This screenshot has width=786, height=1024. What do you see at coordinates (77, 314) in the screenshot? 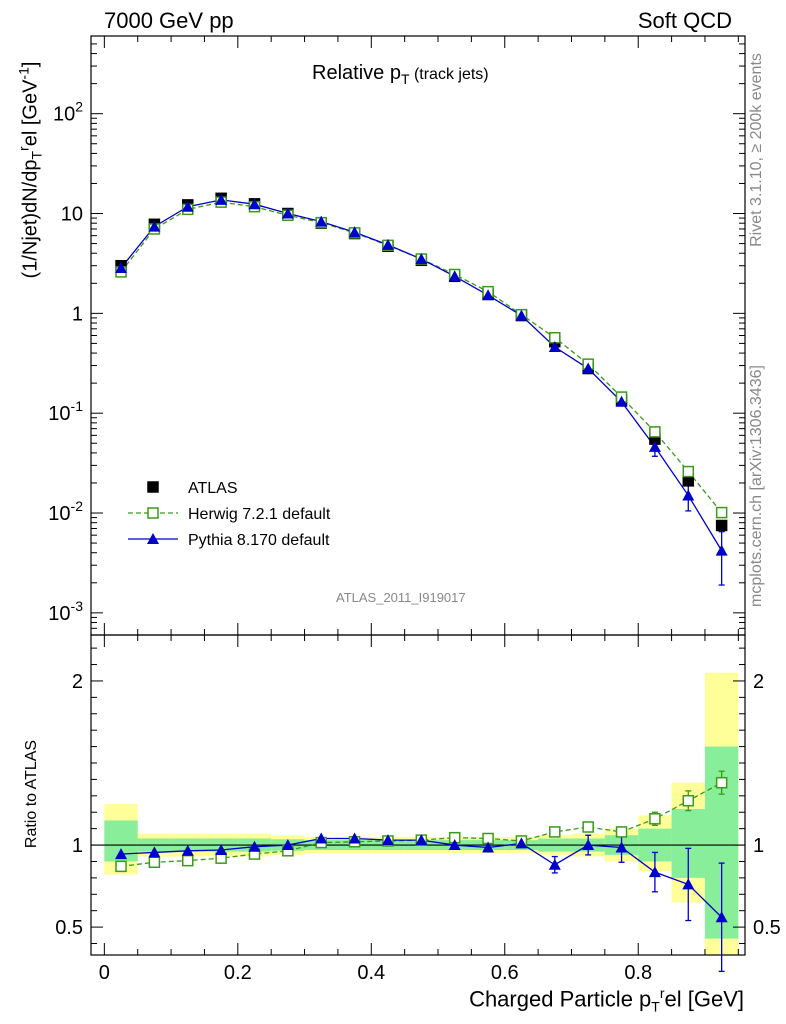
I see `y-tick-label-top: 1` at bounding box center [77, 314].